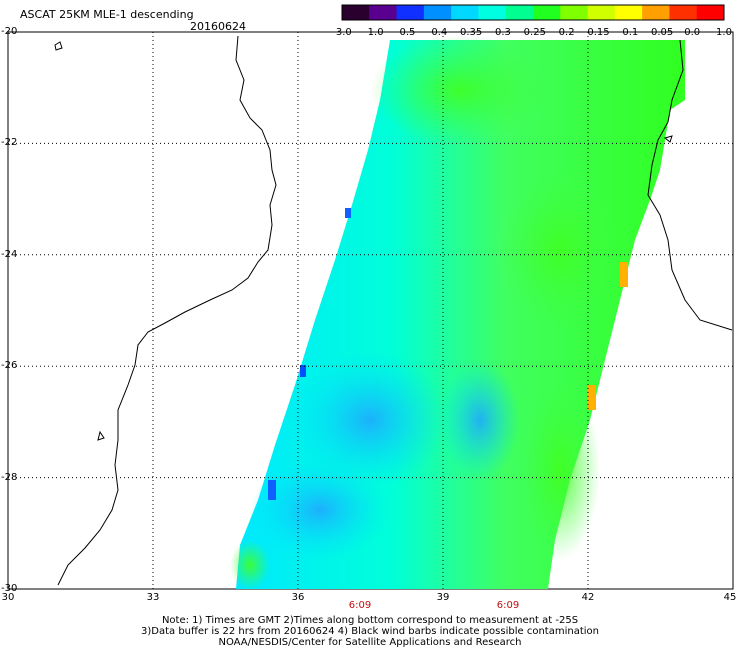 The image size is (740, 650). Describe the element at coordinates (9, 366) in the screenshot. I see `latitude-label: -26` at that location.